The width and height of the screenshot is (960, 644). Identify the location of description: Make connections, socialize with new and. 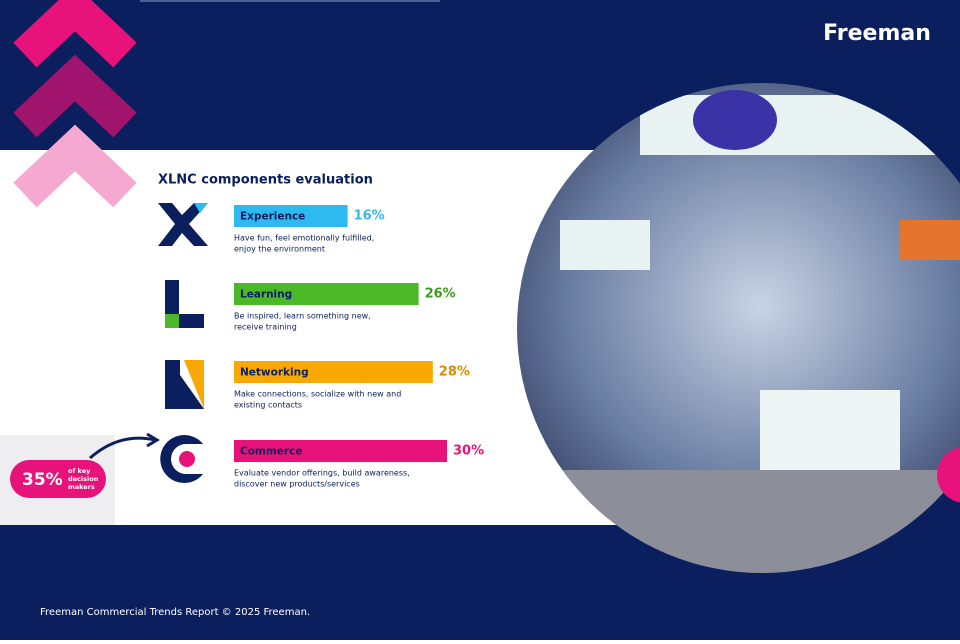
(317, 394).